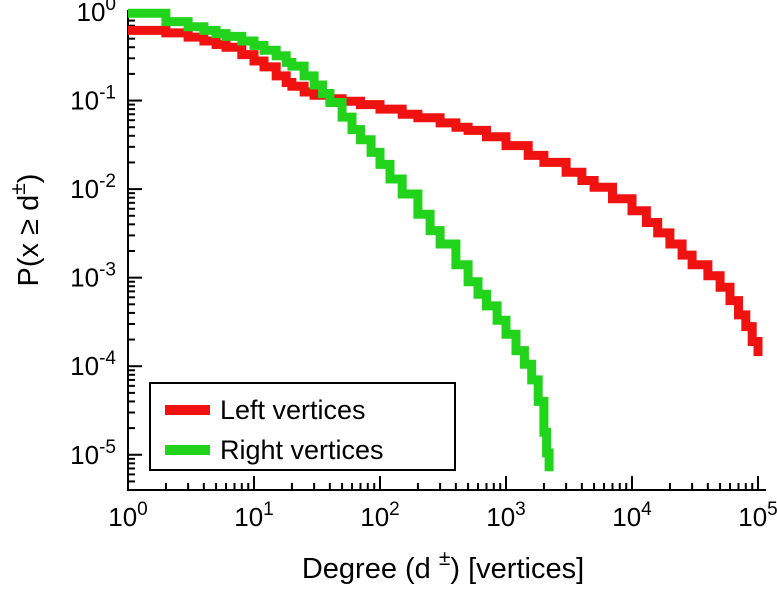  I want to click on y-tick-label: 10⁻⁵, so click(93, 453).